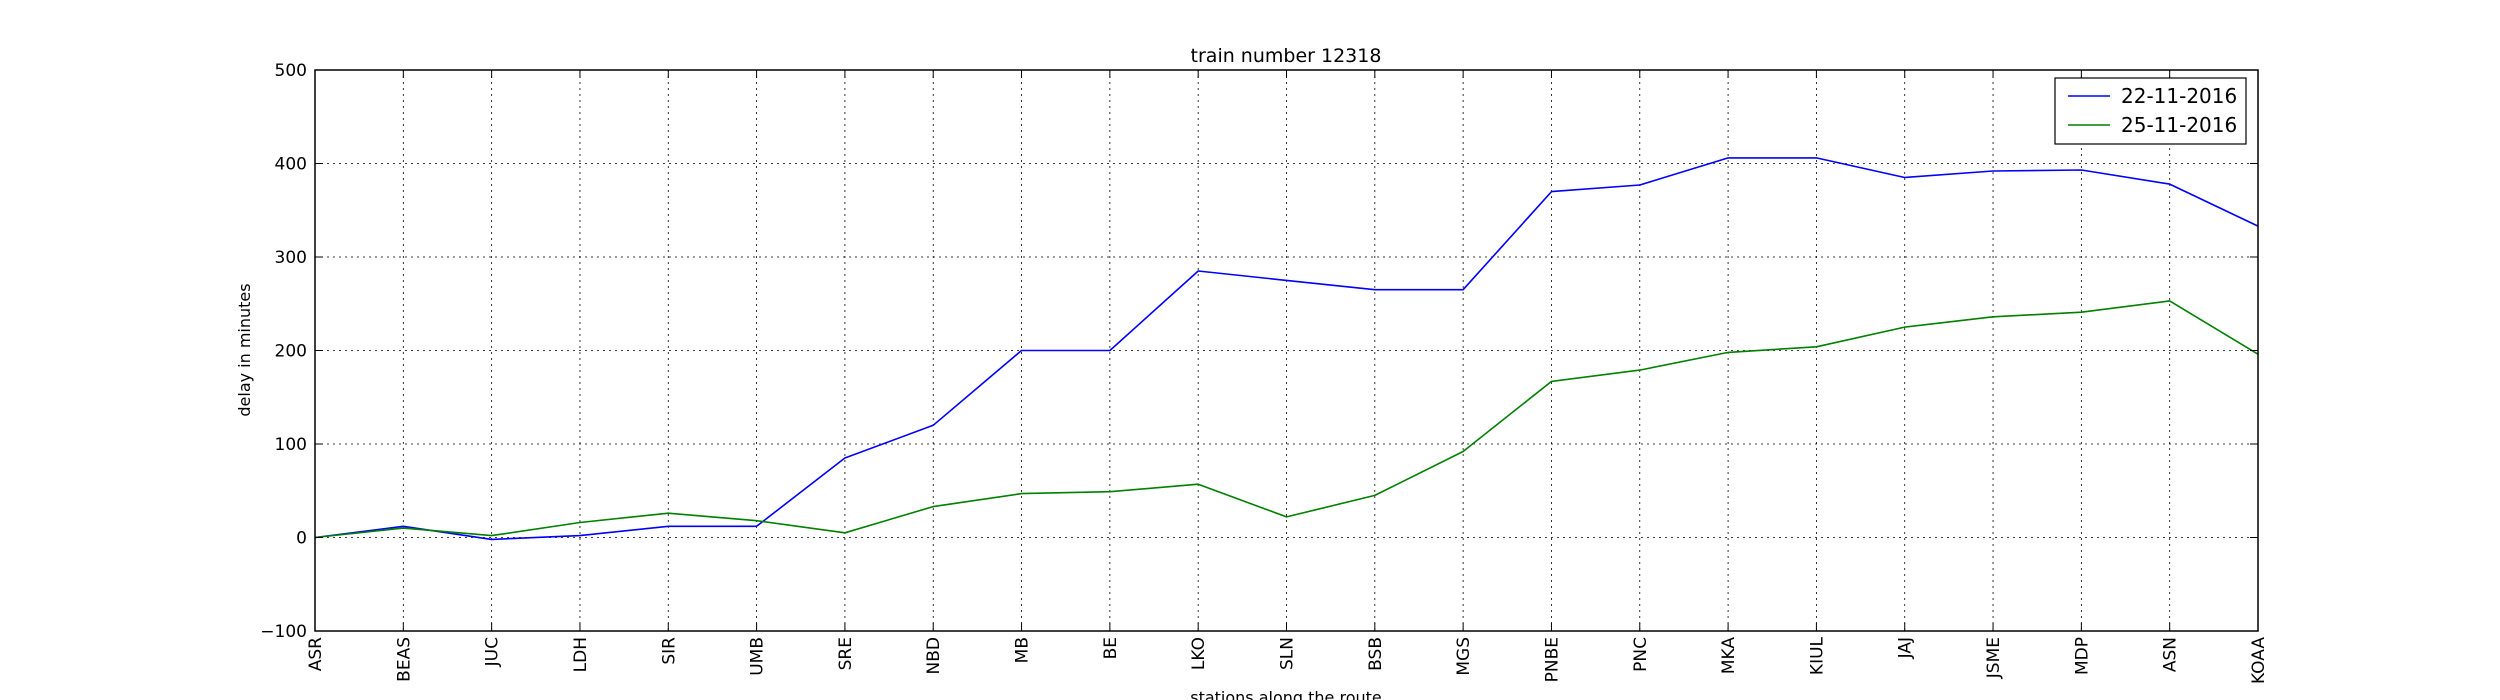 This screenshot has width=2500, height=700. Describe the element at coordinates (1641, 654) in the screenshot. I see `x-tick-label: PNC` at that location.